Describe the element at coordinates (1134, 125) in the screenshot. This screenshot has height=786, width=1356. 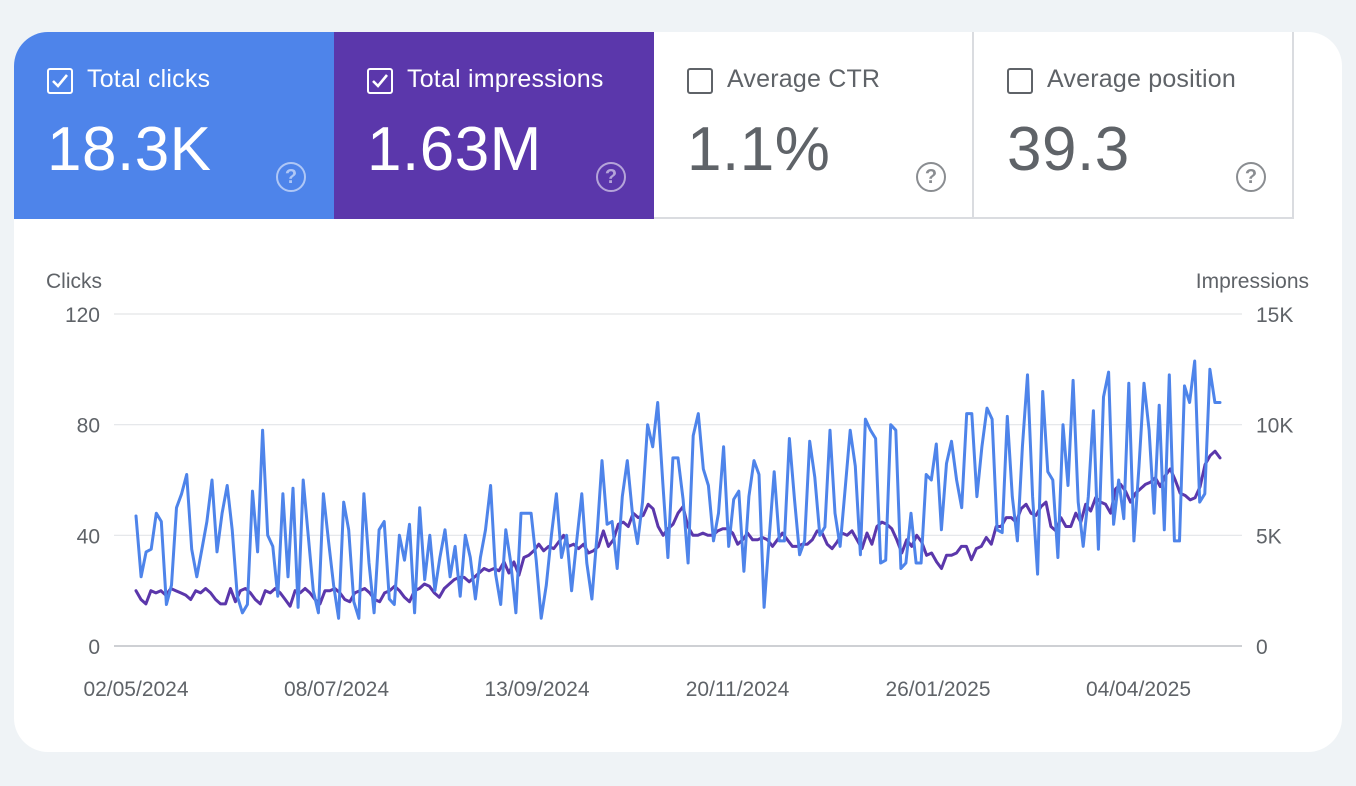
I see `metric-average-position: Average position 39.3 ?` at that location.